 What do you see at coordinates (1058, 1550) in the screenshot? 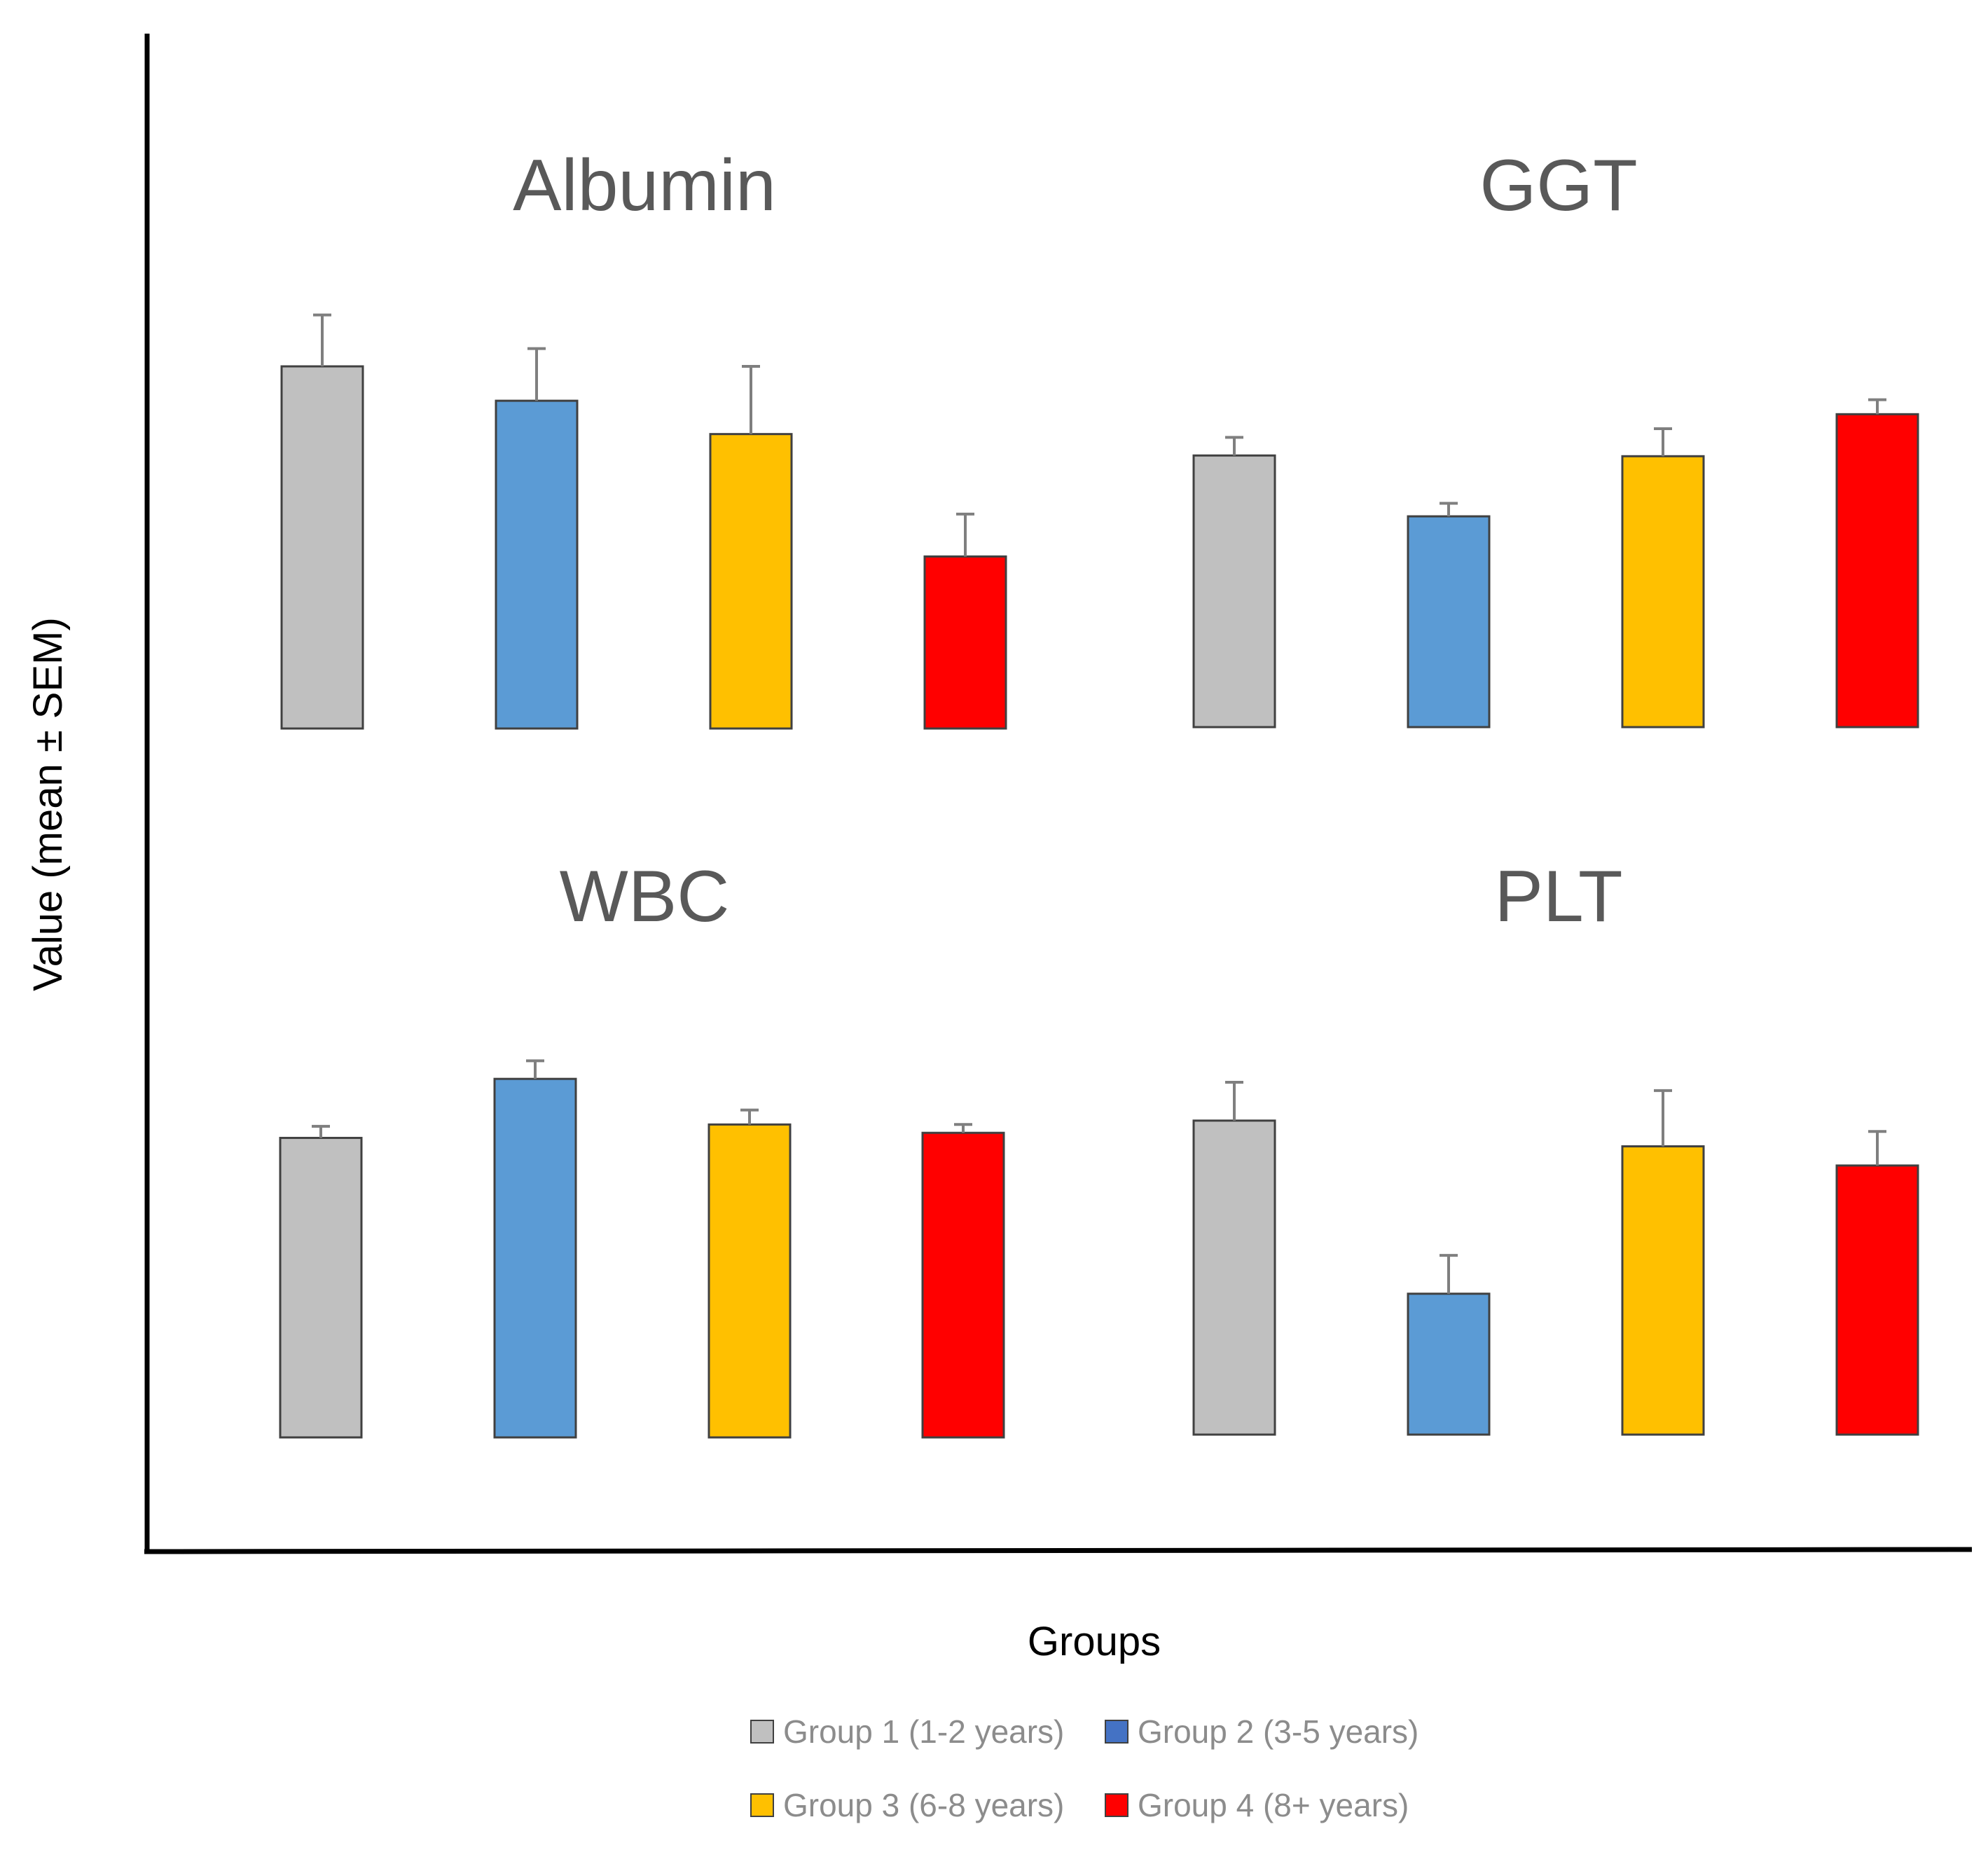
I see `x-axis-line` at bounding box center [1058, 1550].